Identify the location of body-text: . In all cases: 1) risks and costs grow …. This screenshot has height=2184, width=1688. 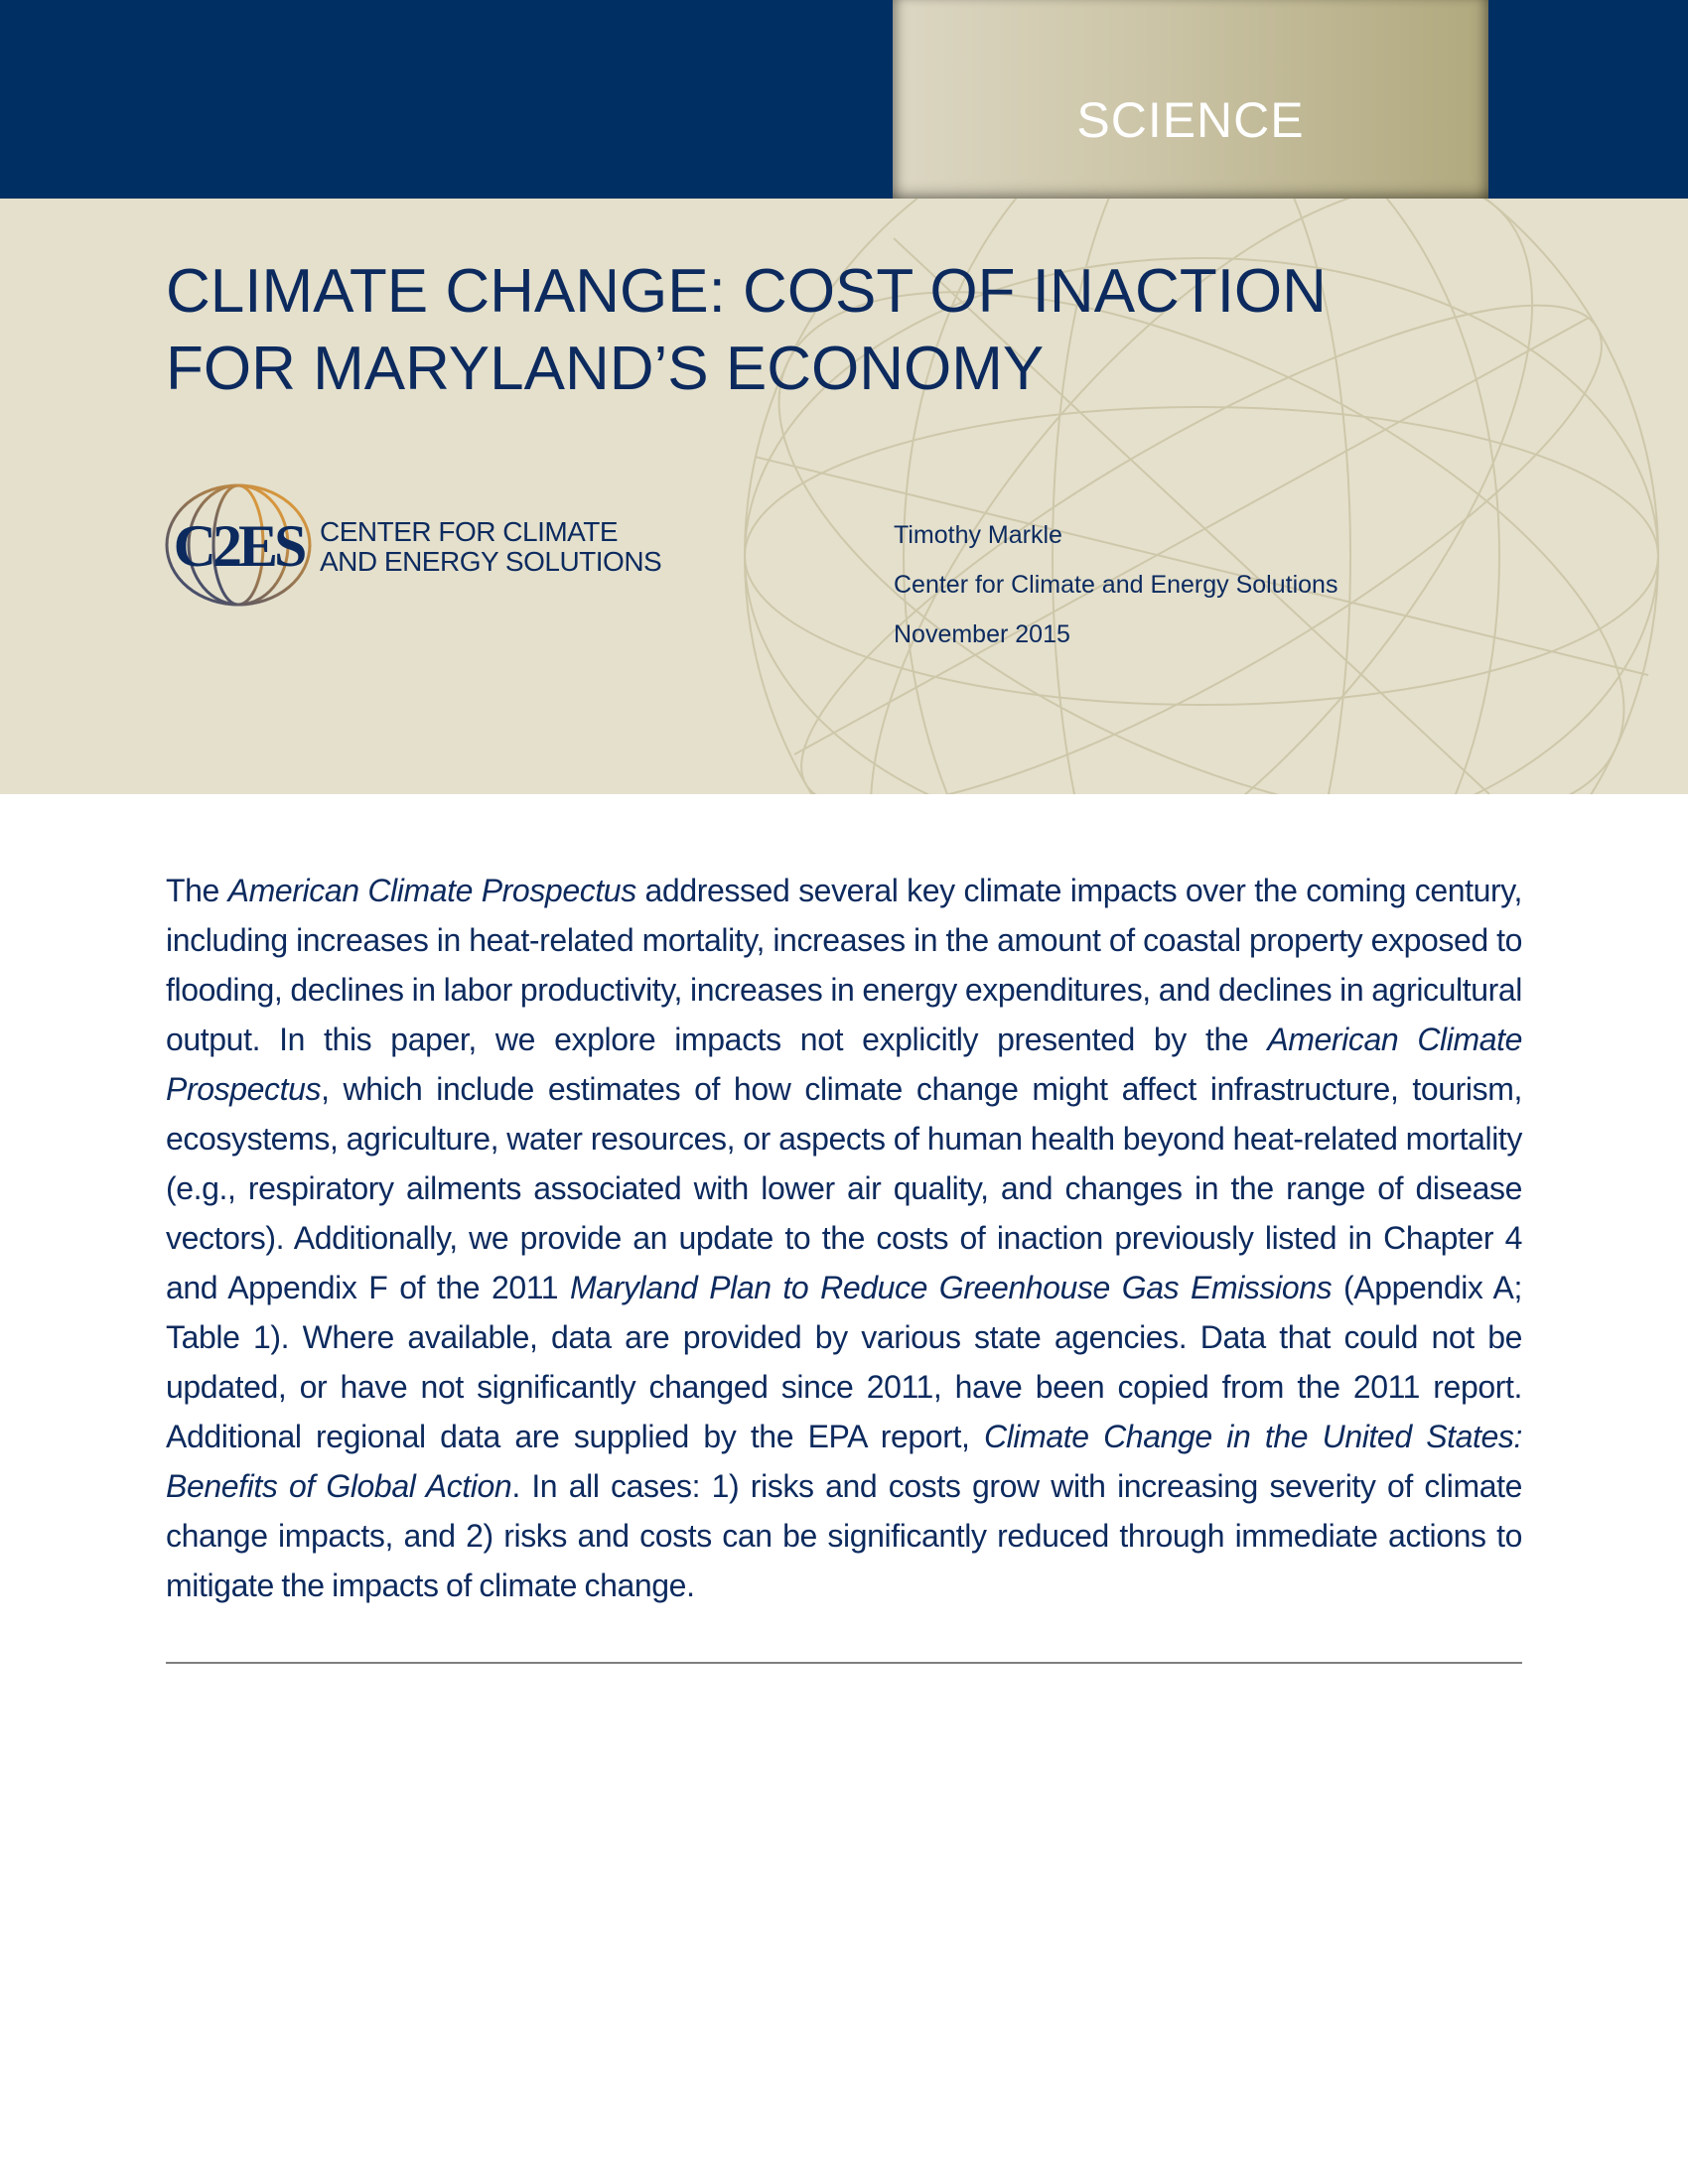
(844, 1535).